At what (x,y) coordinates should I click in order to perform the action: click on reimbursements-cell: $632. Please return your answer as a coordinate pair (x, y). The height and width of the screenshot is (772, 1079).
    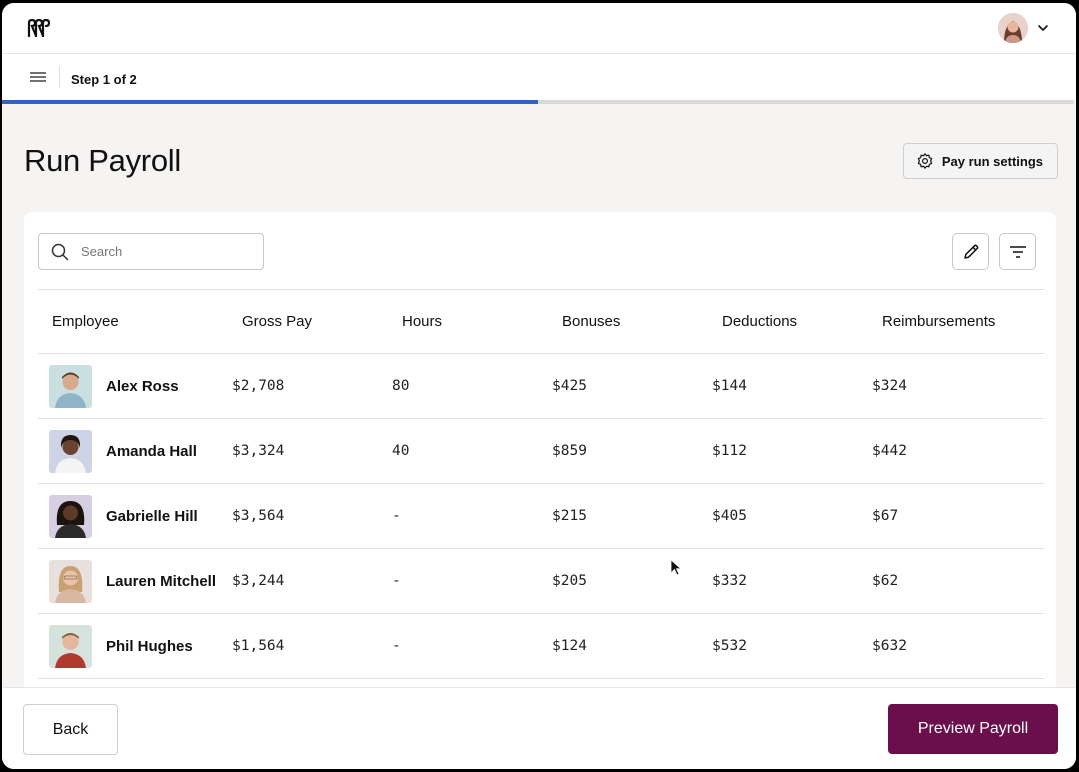
    Looking at the image, I should click on (956, 646).